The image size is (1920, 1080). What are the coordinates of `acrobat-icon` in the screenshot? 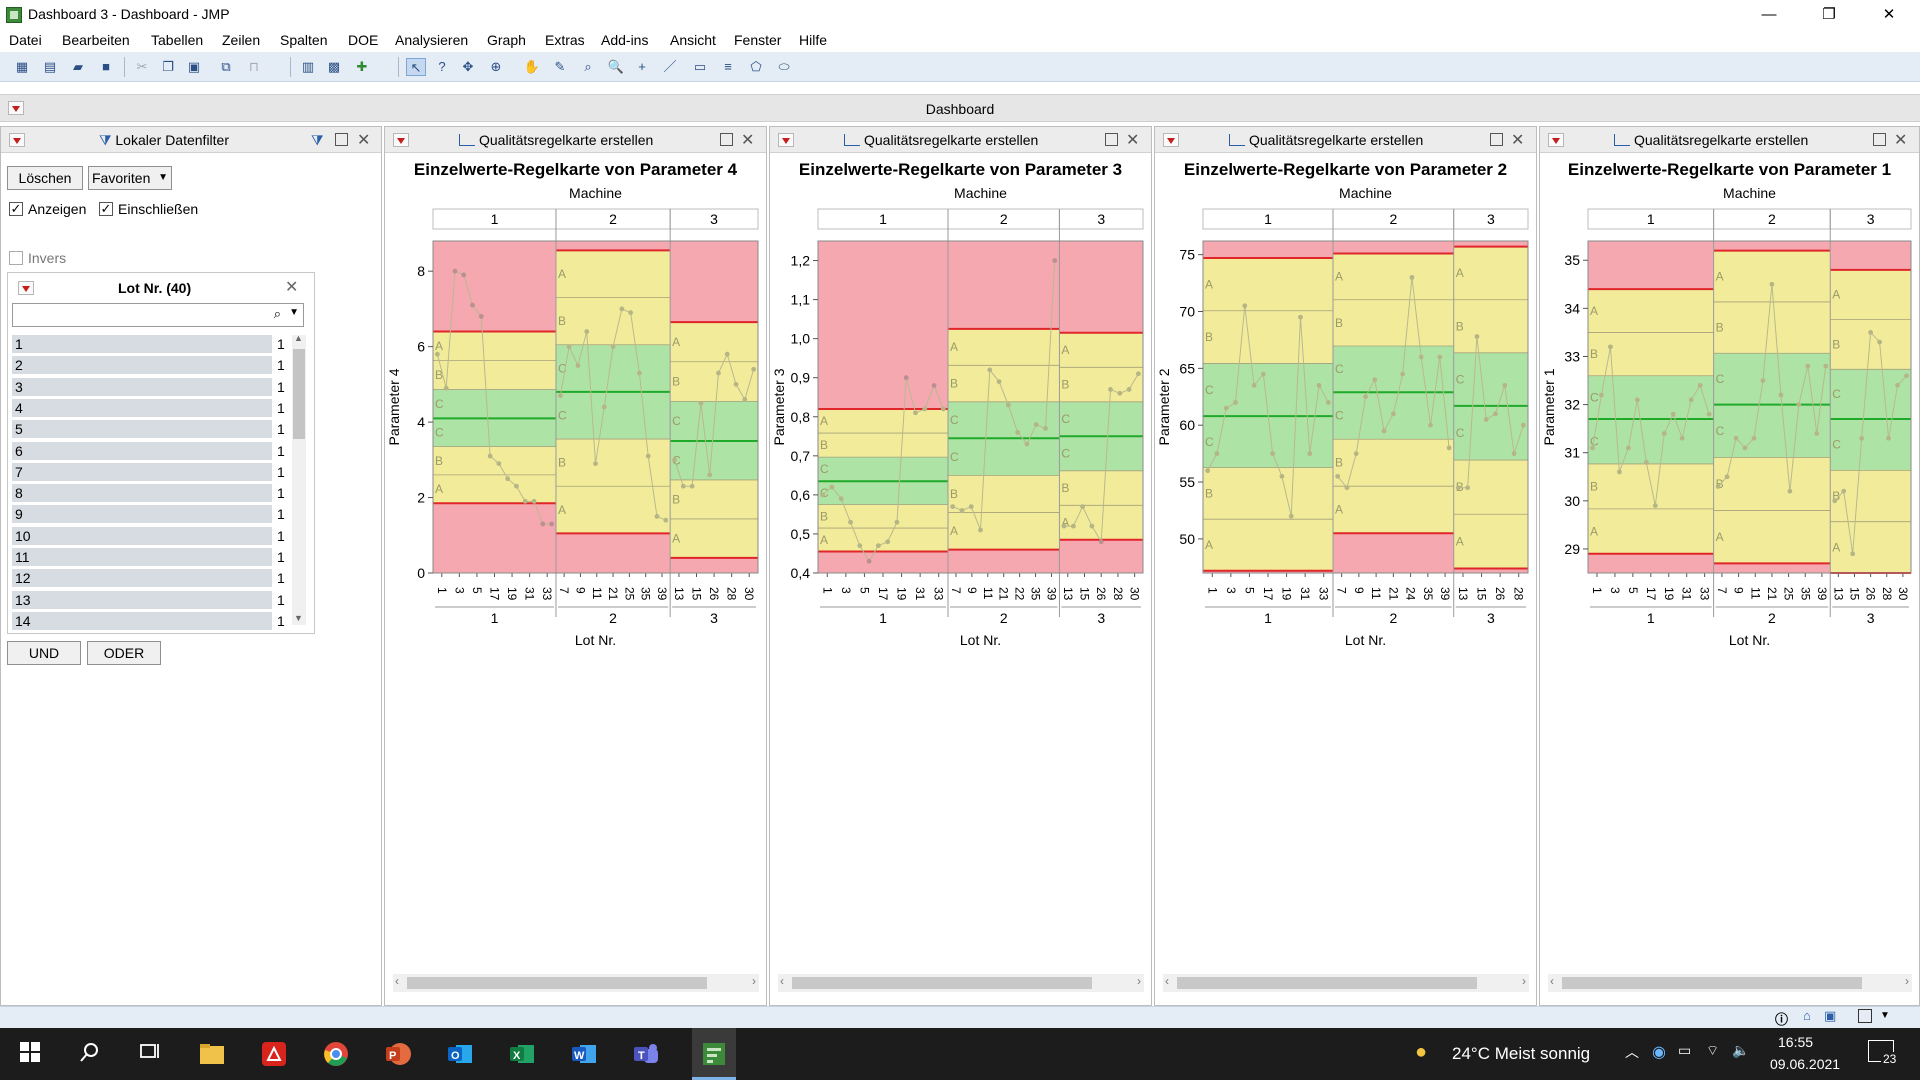 It's located at (274, 1054).